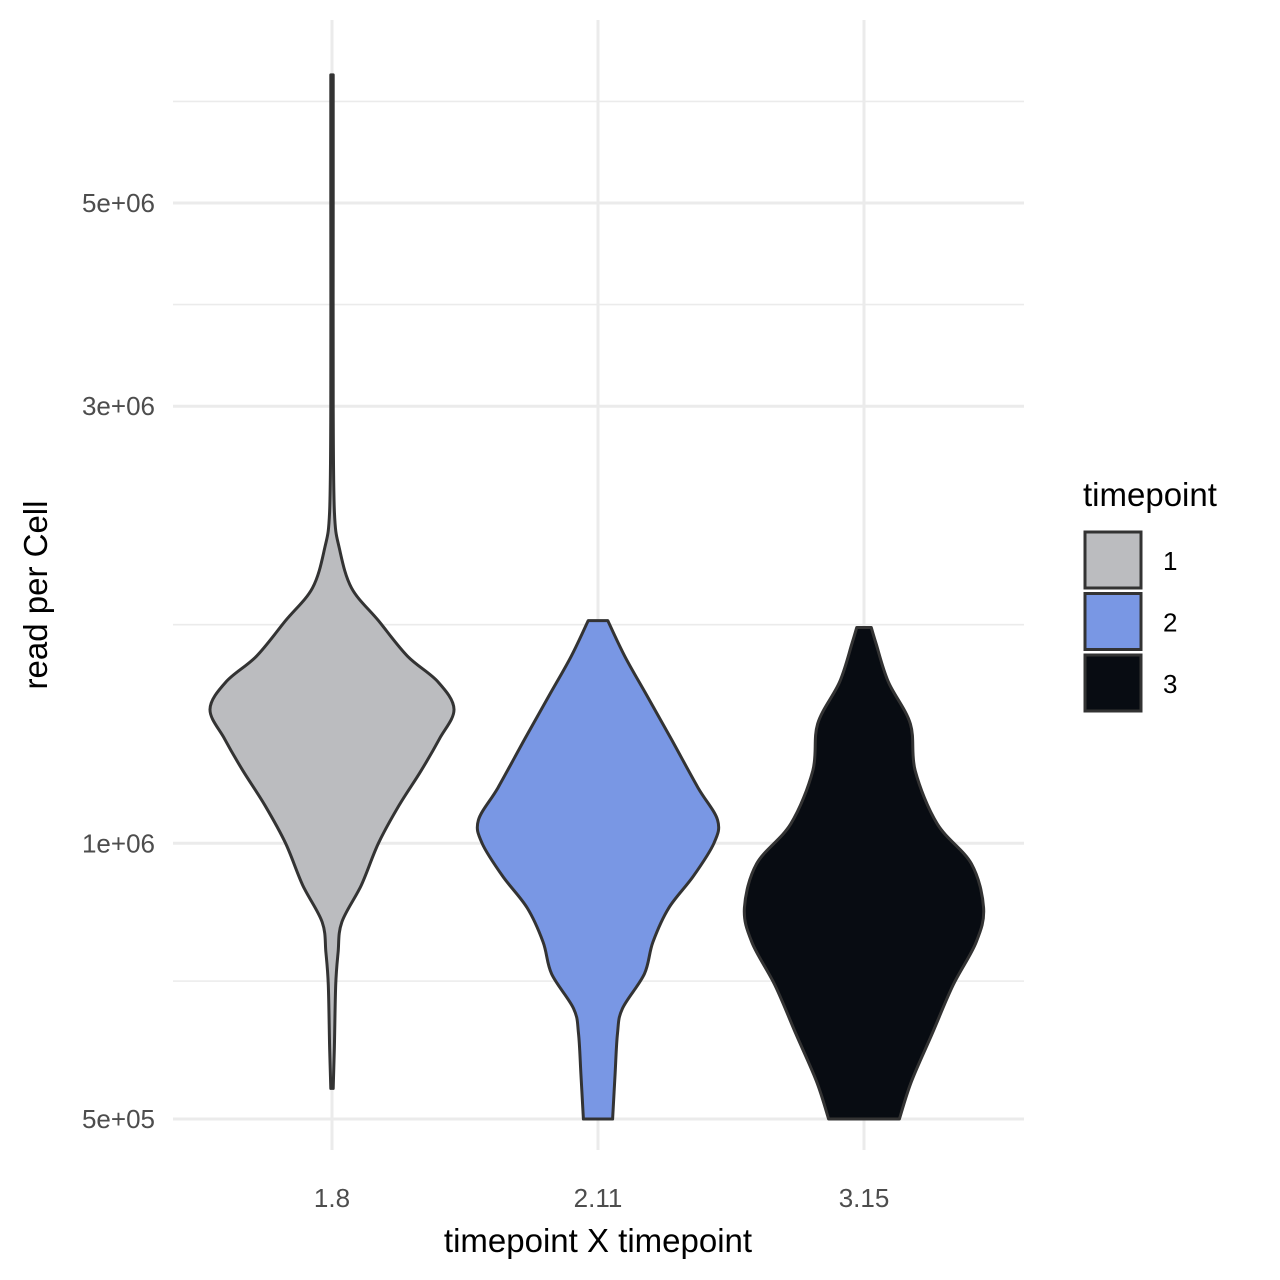 This screenshot has height=1280, width=1280. Describe the element at coordinates (332, 1198) in the screenshot. I see `x-tick-label-0: 1.8` at that location.